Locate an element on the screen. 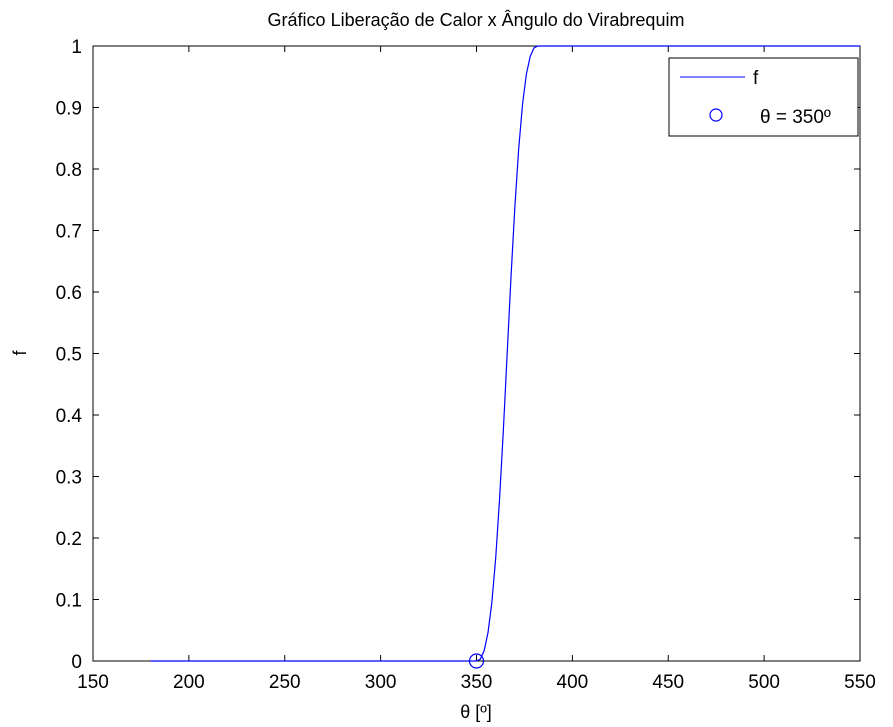 The height and width of the screenshot is (727, 893). x-tick-label: 200 is located at coordinates (189, 682).